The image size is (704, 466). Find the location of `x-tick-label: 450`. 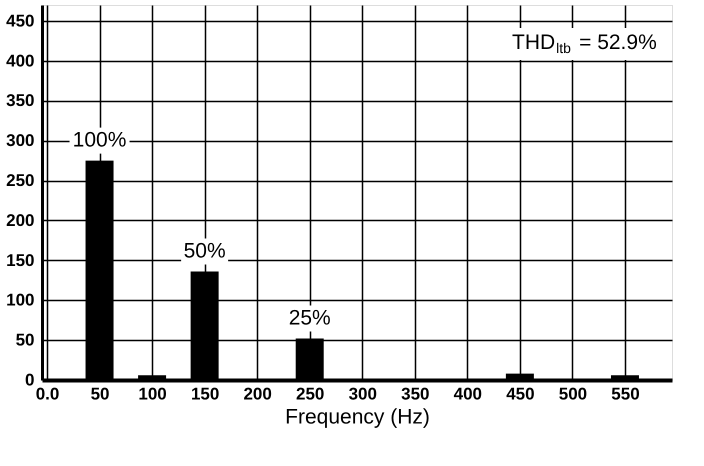

x-tick-label: 450 is located at coordinates (520, 394).